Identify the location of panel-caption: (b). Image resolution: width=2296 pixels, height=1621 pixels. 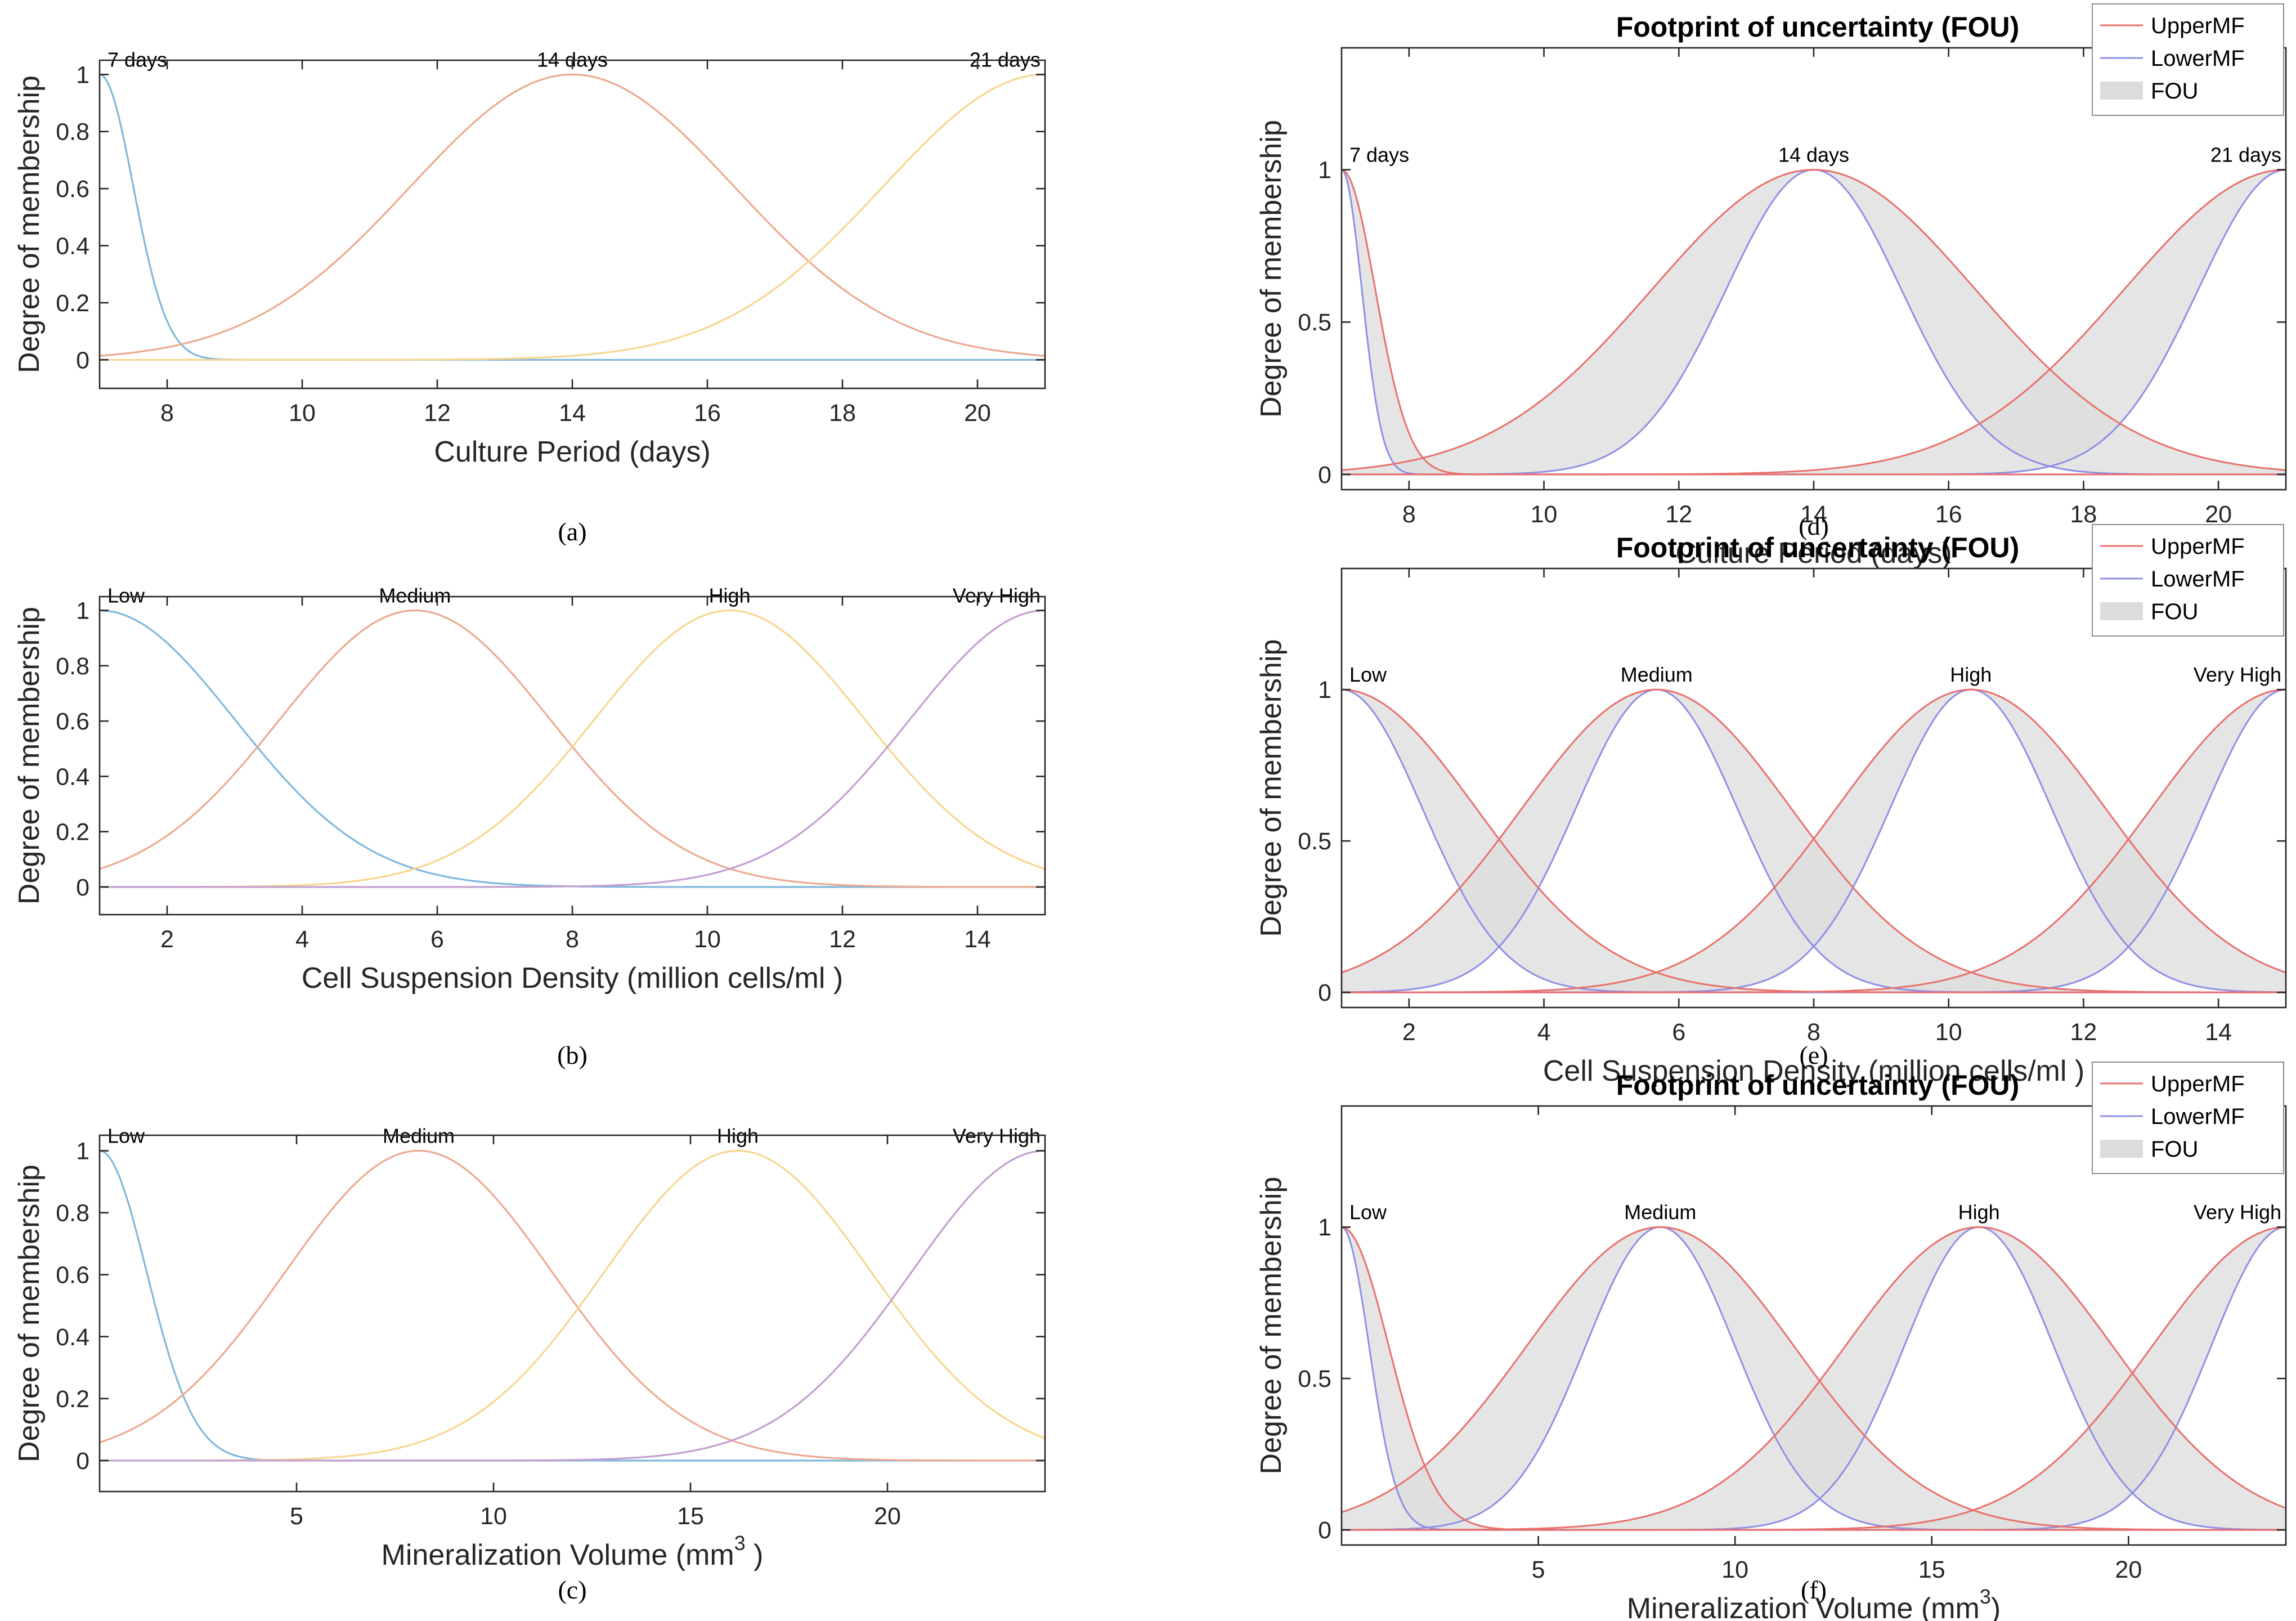
(572, 1055).